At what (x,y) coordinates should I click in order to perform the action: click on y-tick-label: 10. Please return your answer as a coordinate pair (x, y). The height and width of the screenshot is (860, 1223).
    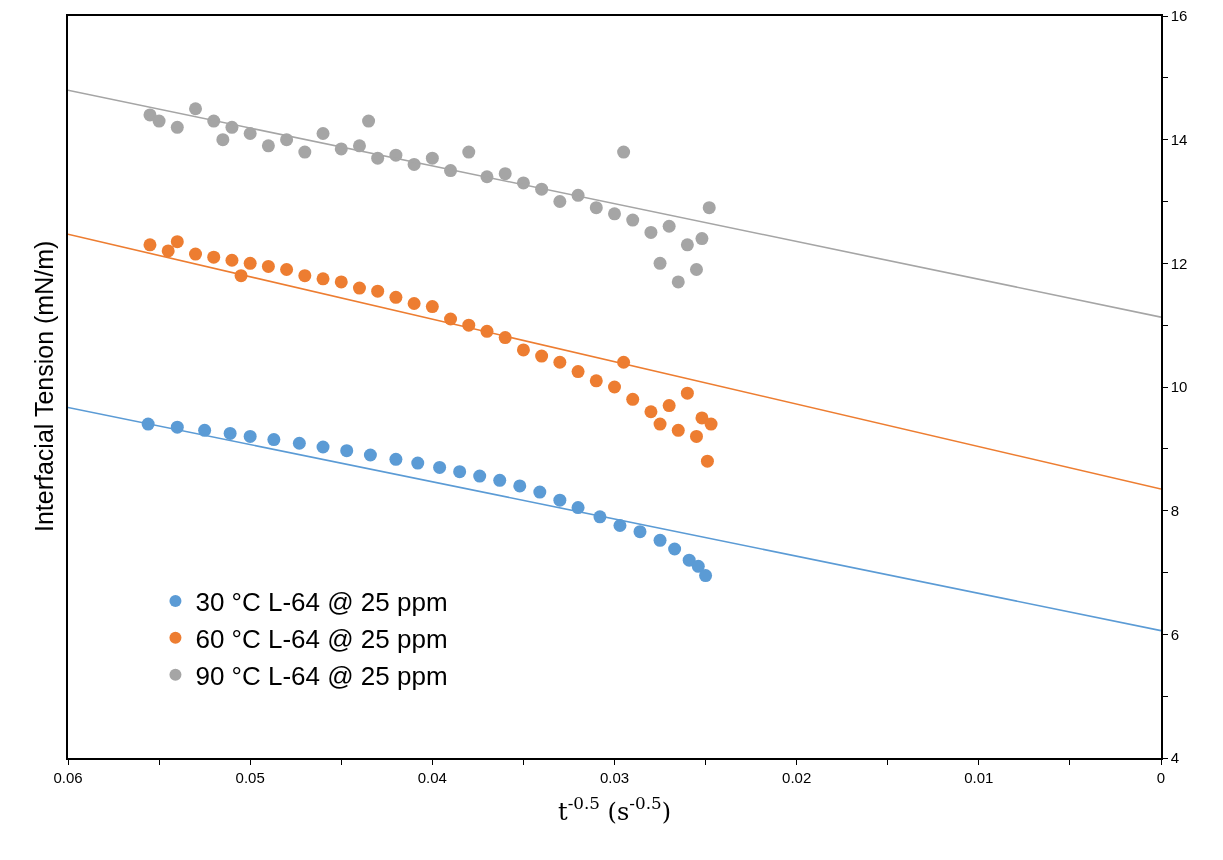
    Looking at the image, I should click on (1179, 387).